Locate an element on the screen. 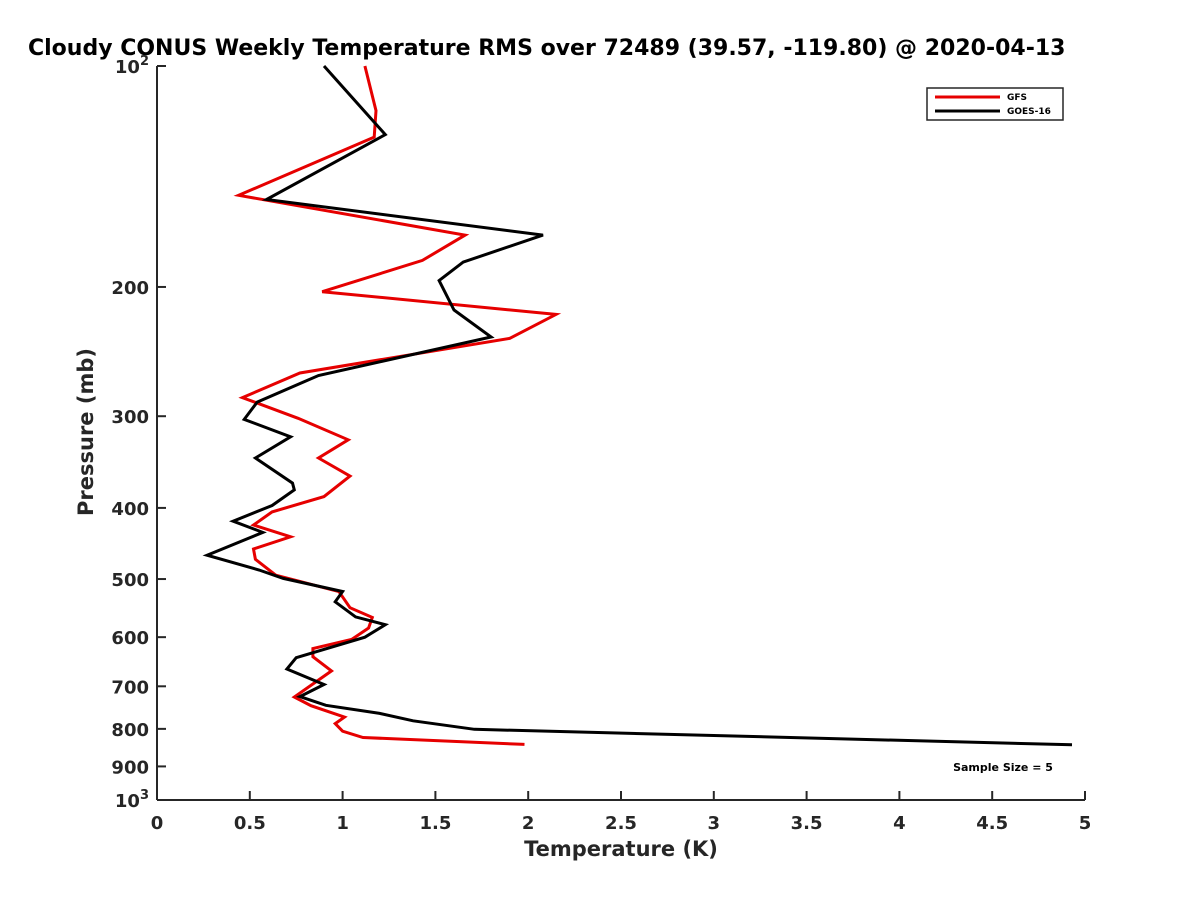 The image size is (1200, 900). y-tick-label: 10³ is located at coordinates (132, 800).